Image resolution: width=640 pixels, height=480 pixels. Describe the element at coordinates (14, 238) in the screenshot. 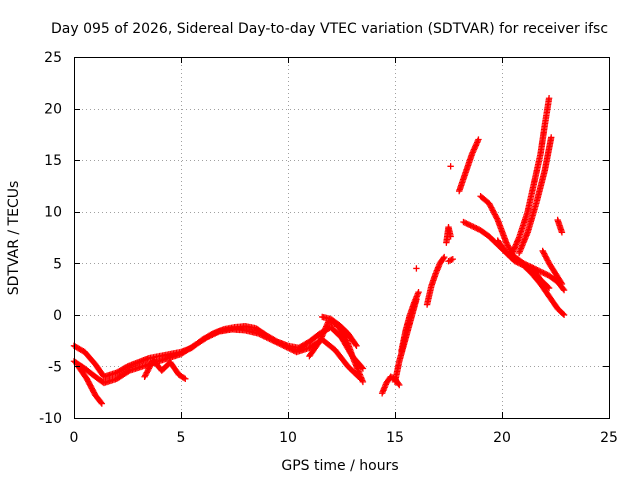

I see `y-axis-label: SDTVAR / TECUs` at that location.